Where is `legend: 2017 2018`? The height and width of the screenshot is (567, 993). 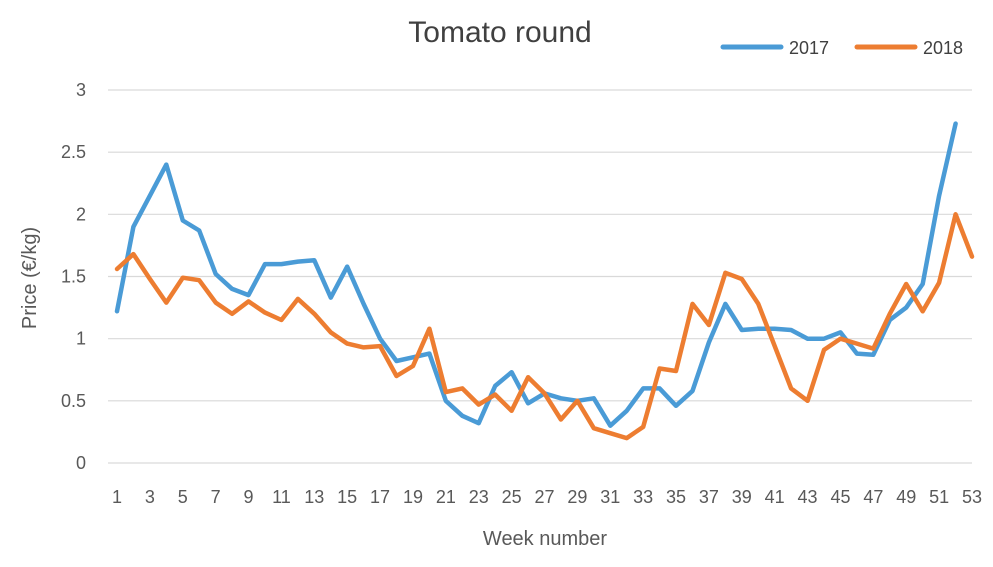
legend: 2017 2018 is located at coordinates (841, 48).